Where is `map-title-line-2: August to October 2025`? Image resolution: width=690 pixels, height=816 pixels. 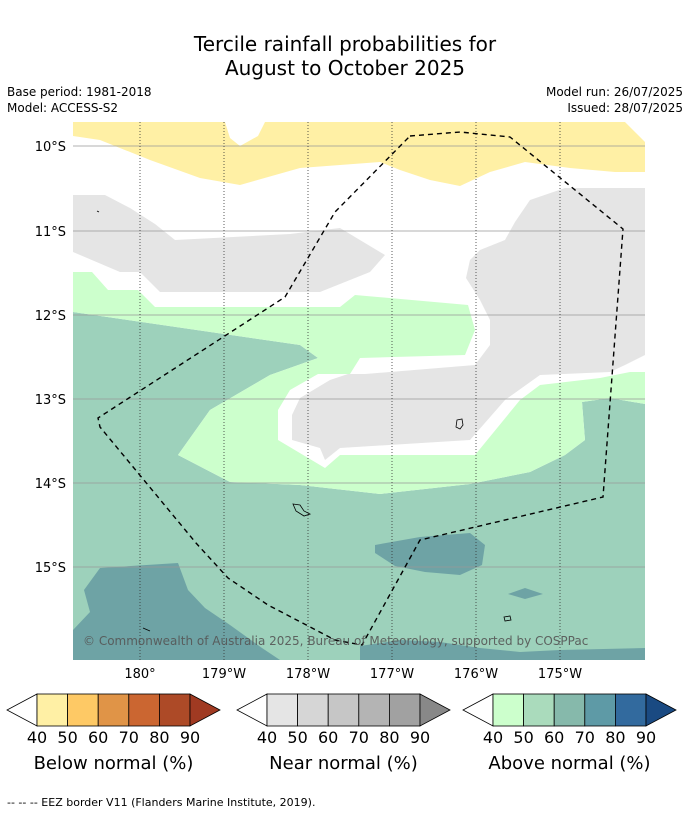 map-title-line-2: August to October 2025 is located at coordinates (345, 68).